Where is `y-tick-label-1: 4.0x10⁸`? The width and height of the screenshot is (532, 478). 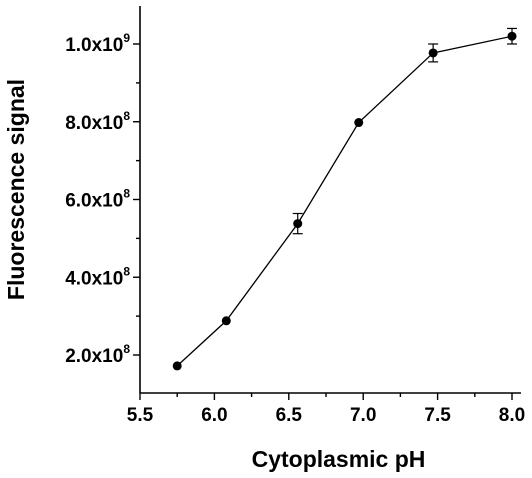 y-tick-label-1: 4.0x10⁸ is located at coordinates (97, 276).